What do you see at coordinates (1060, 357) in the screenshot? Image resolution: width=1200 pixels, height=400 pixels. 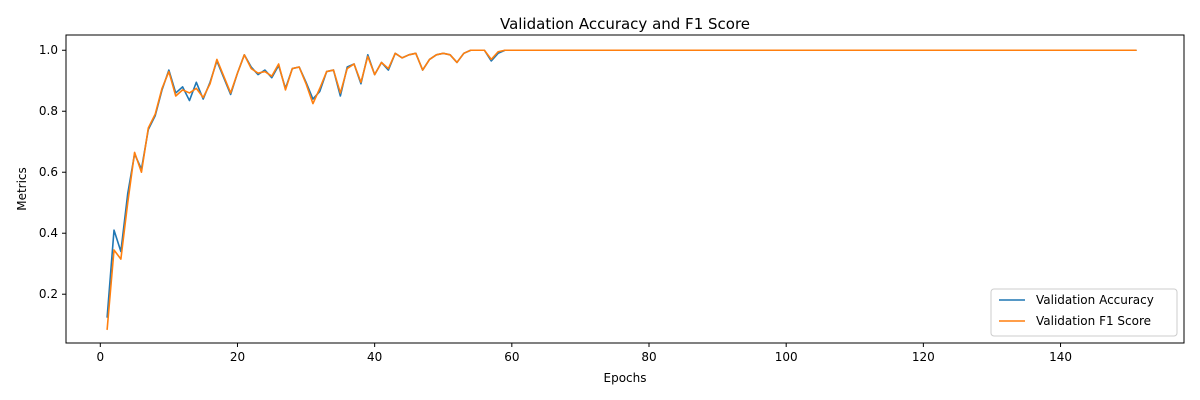 I see `x-tick-label: 140` at bounding box center [1060, 357].